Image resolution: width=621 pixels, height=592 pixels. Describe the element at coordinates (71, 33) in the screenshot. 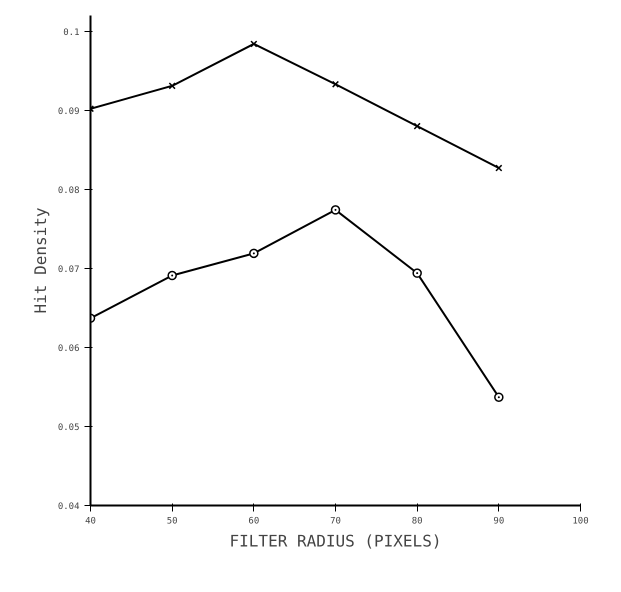

I see `y-tick-label: 0.1` at that location.